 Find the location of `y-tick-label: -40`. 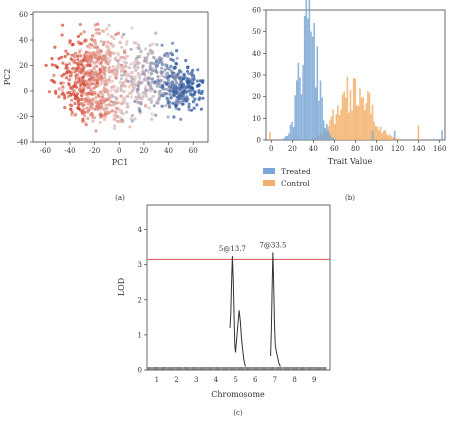

y-tick-label: -40 is located at coordinates (22, 143).